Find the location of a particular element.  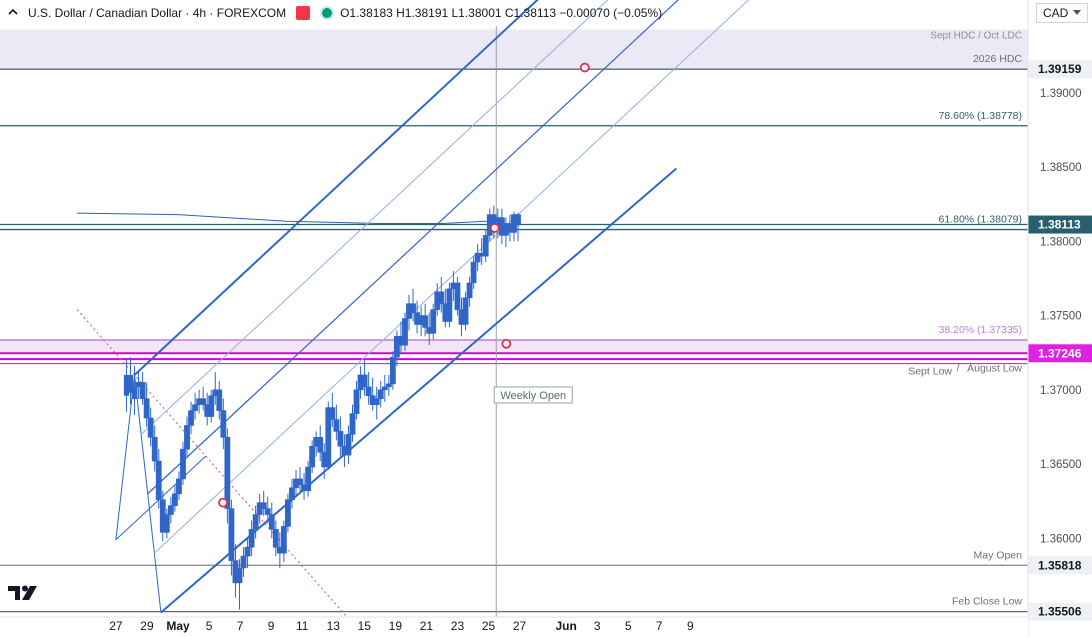

level-label: May Open is located at coordinates (998, 555).